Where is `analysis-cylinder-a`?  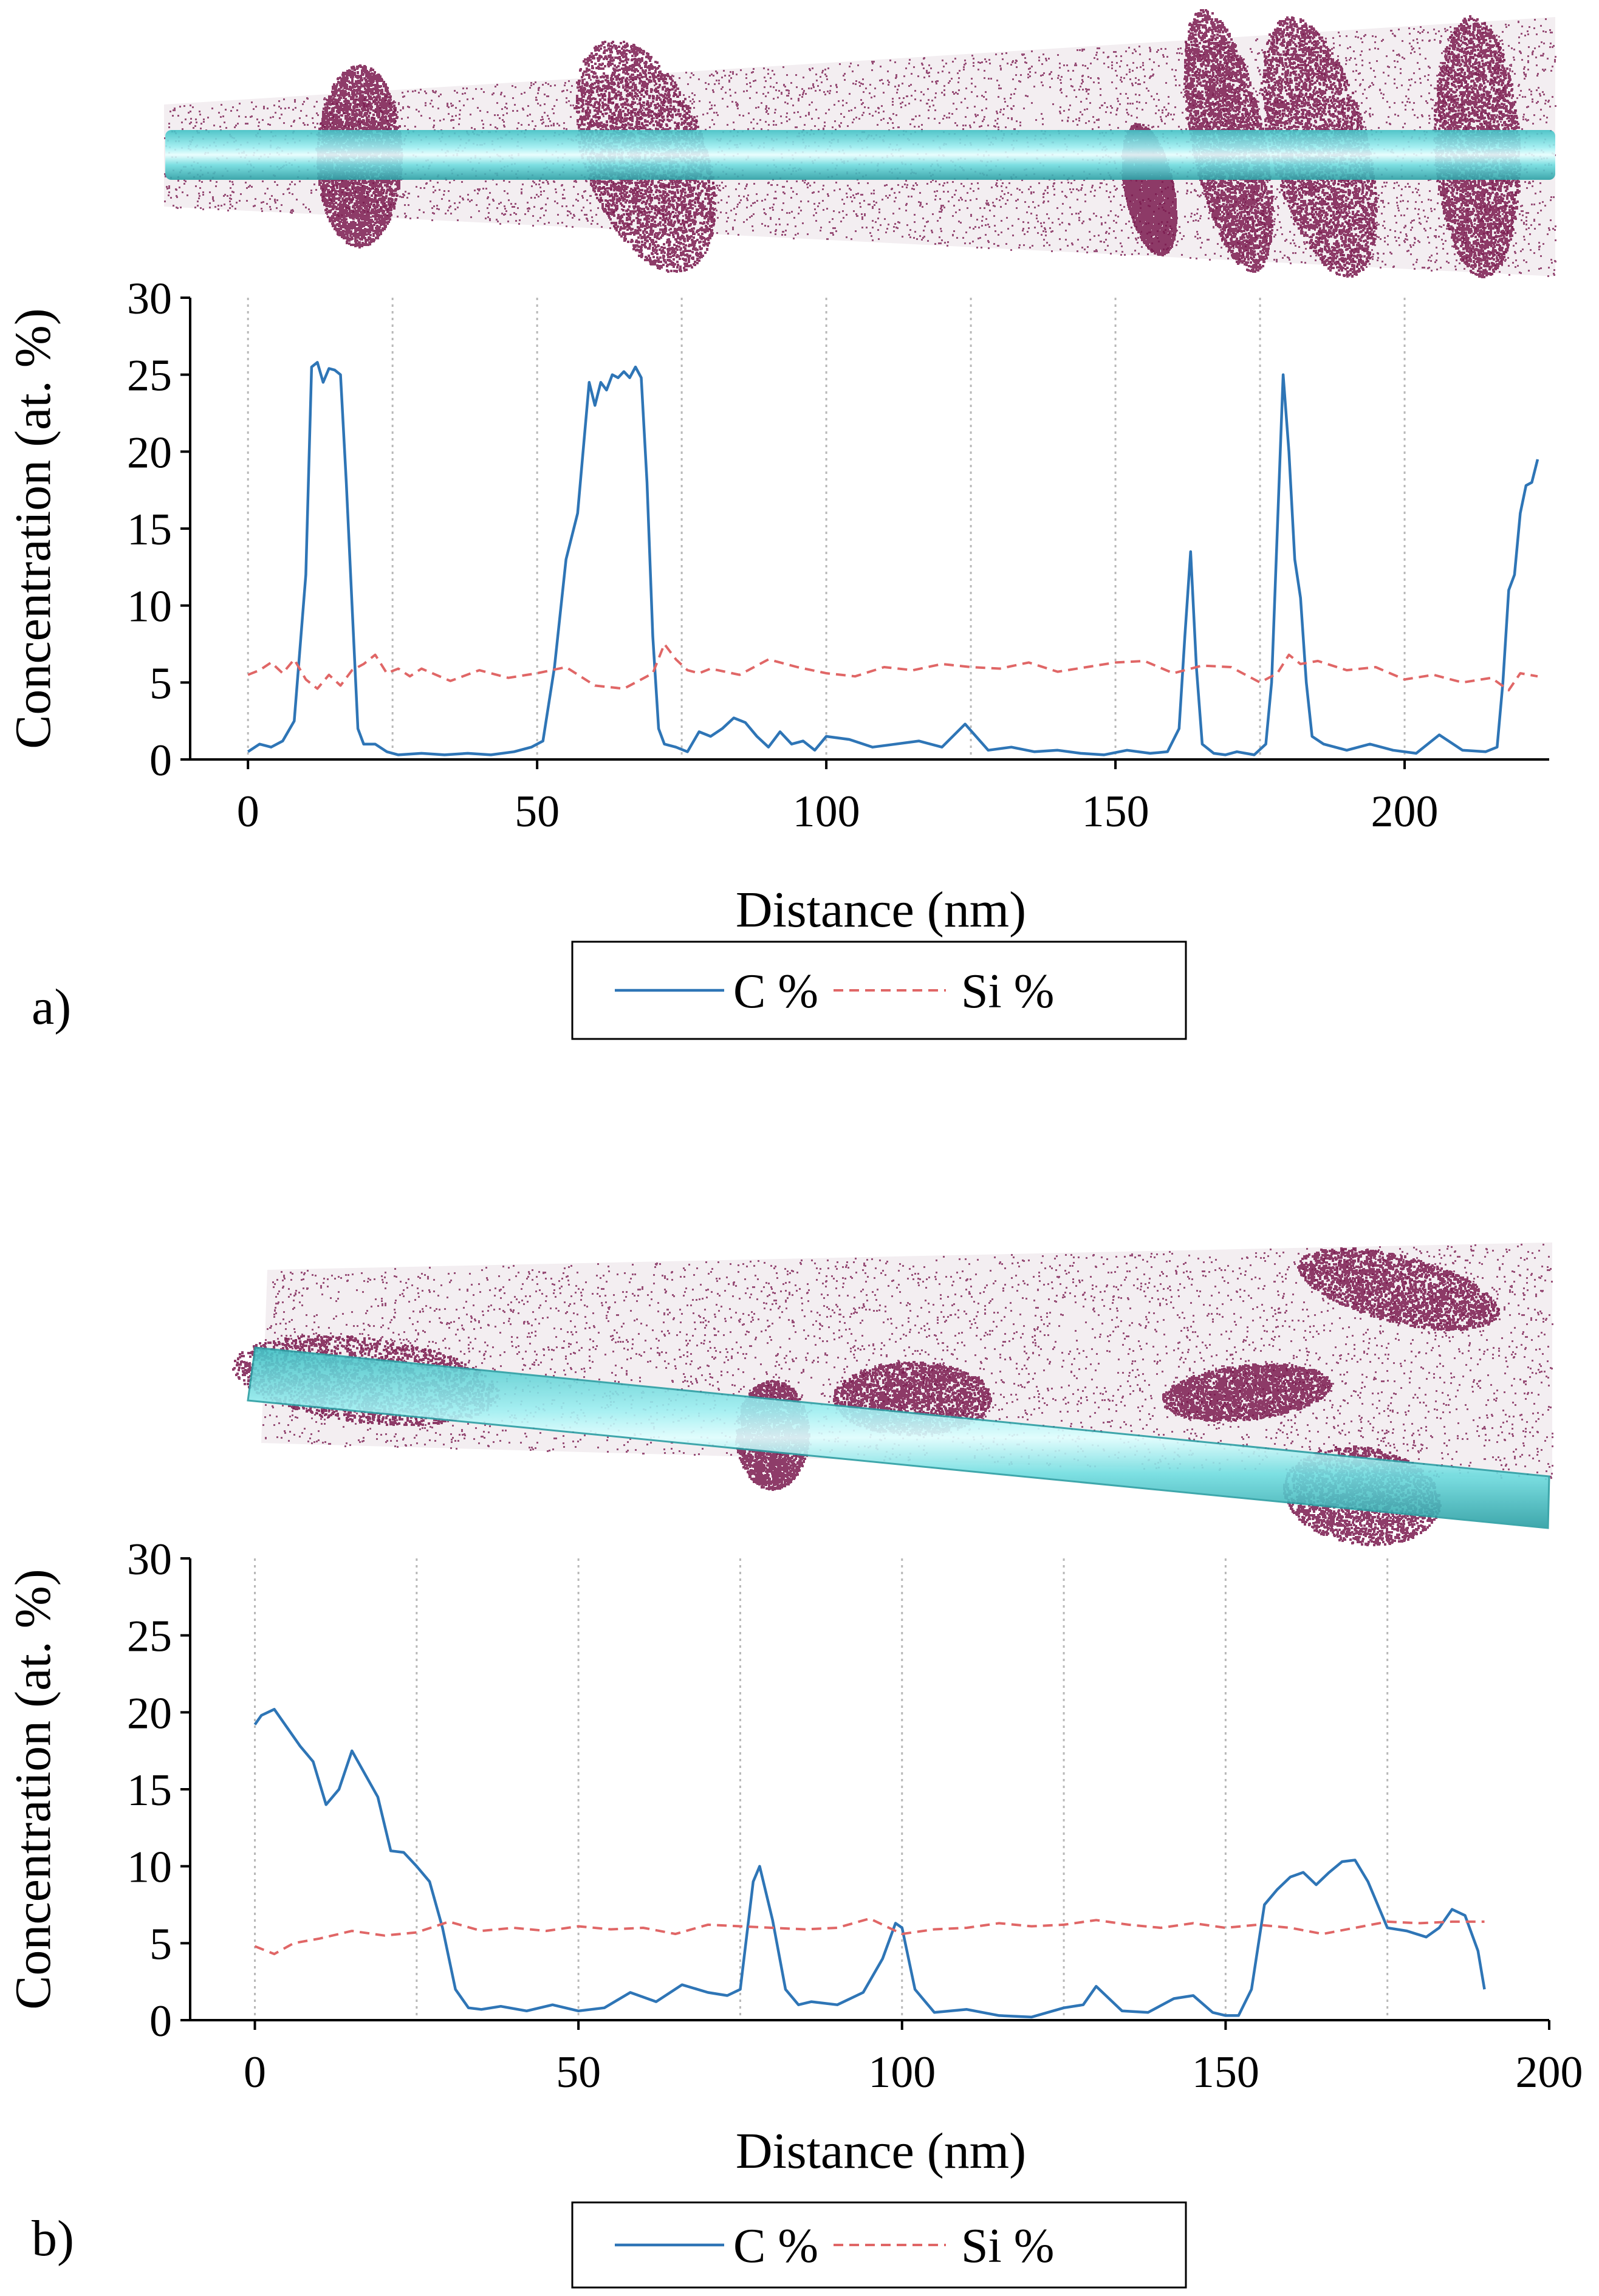
analysis-cylinder-a is located at coordinates (860, 155).